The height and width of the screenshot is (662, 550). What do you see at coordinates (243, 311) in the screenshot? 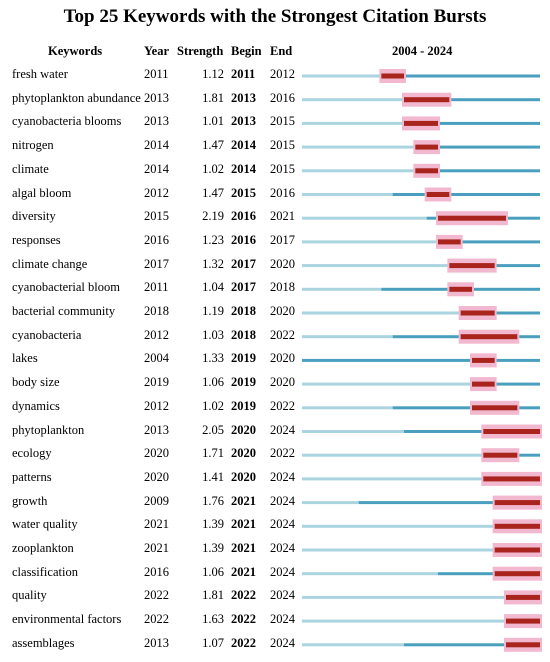
I see `begin-value: 2018` at bounding box center [243, 311].